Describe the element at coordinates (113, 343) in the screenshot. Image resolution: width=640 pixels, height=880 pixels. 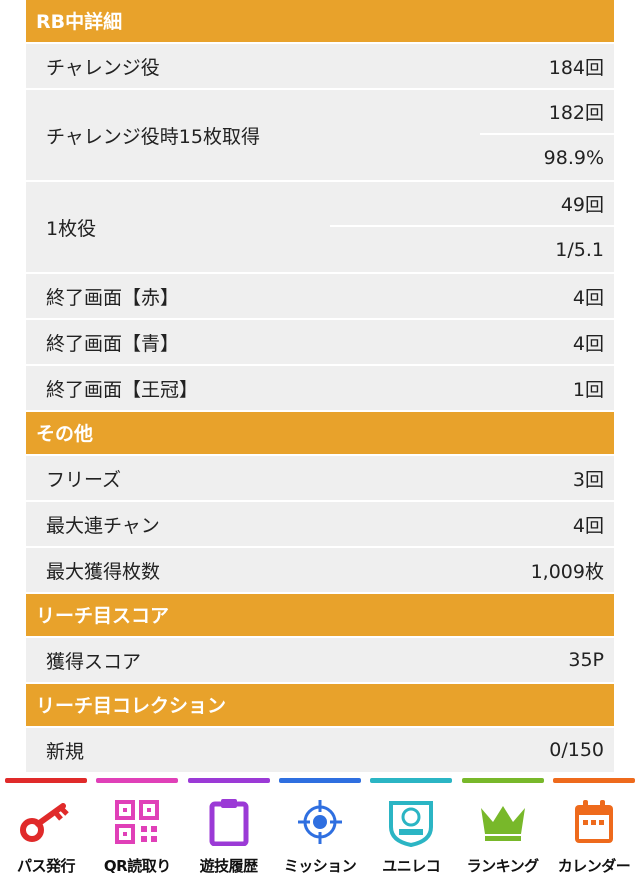
I see `row-label: 終了画面【青】` at that location.